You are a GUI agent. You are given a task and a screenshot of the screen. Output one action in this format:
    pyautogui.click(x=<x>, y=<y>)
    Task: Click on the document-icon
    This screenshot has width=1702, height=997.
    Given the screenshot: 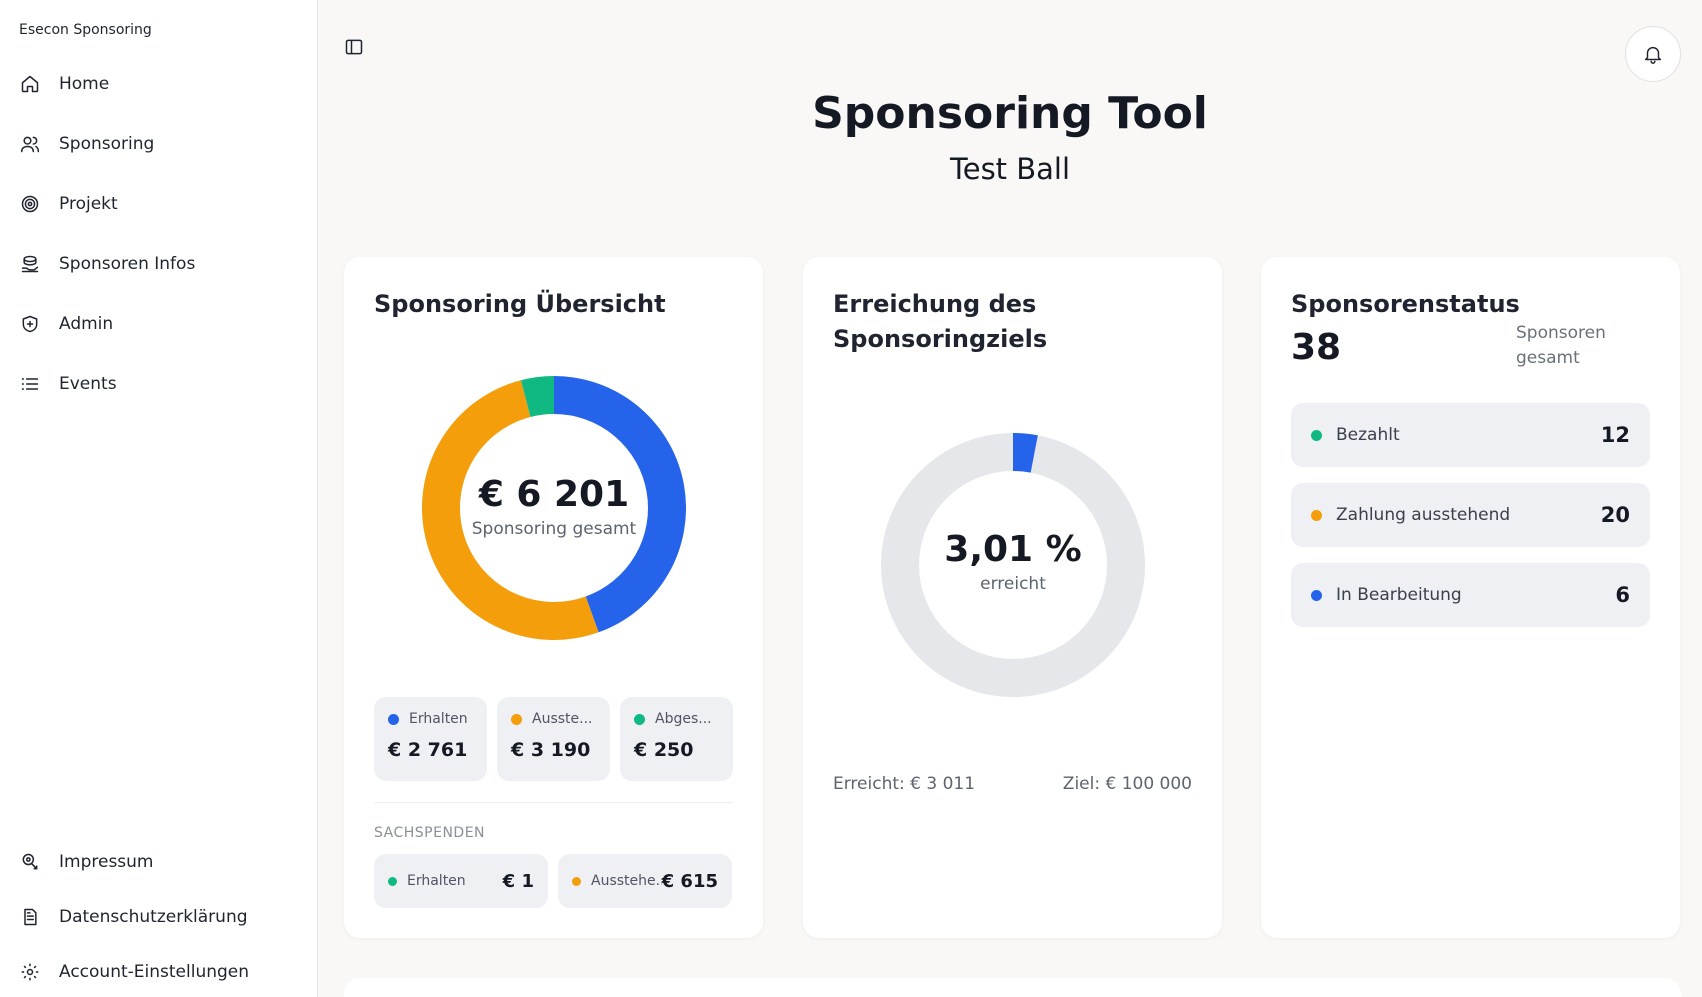 What is the action you would take?
    pyautogui.click(x=30, y=917)
    